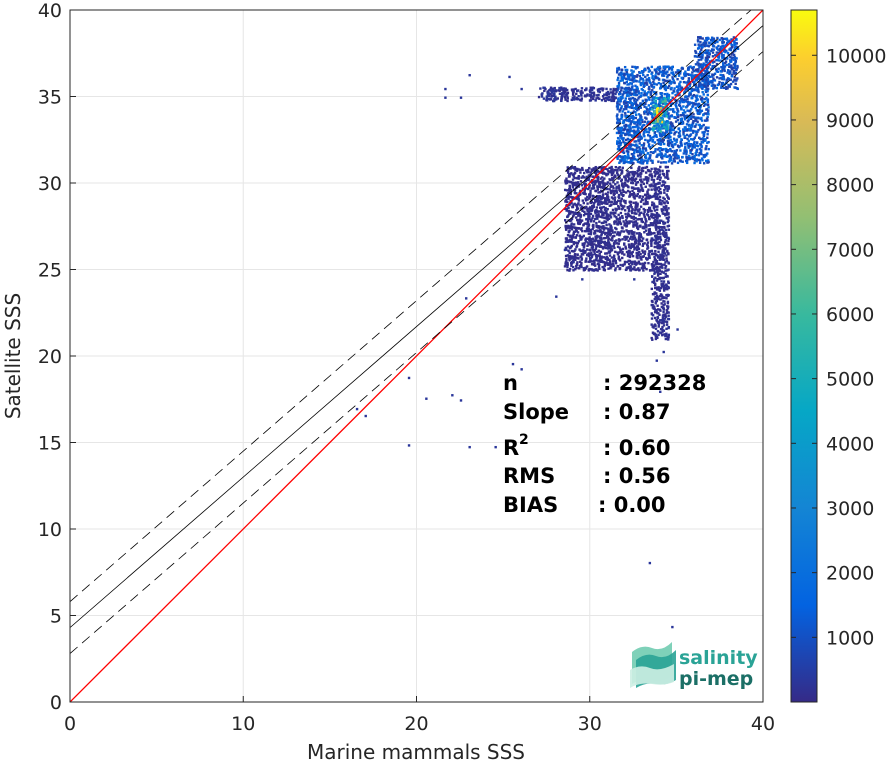 Image resolution: width=893 pixels, height=764 pixels. I want to click on y-tick-label: 40, so click(50, 11).